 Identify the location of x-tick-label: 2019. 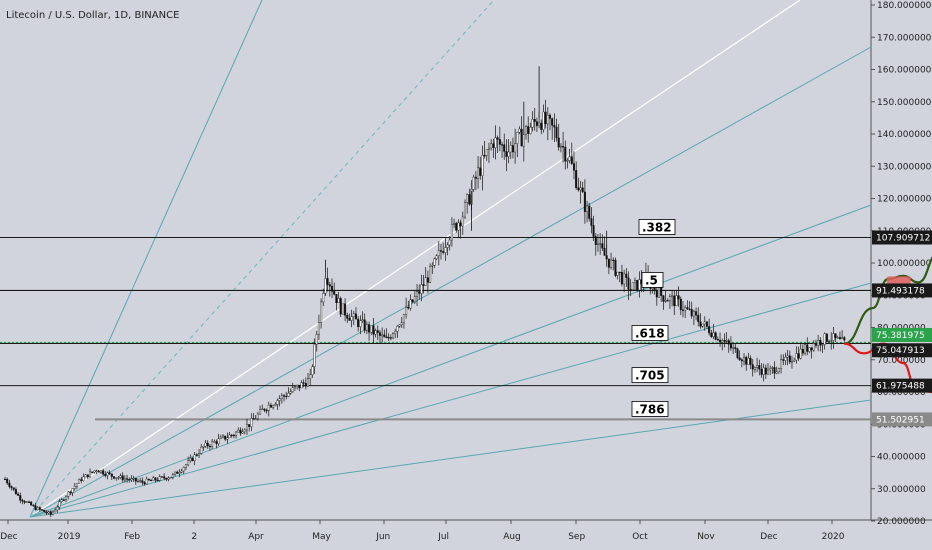
(69, 537).